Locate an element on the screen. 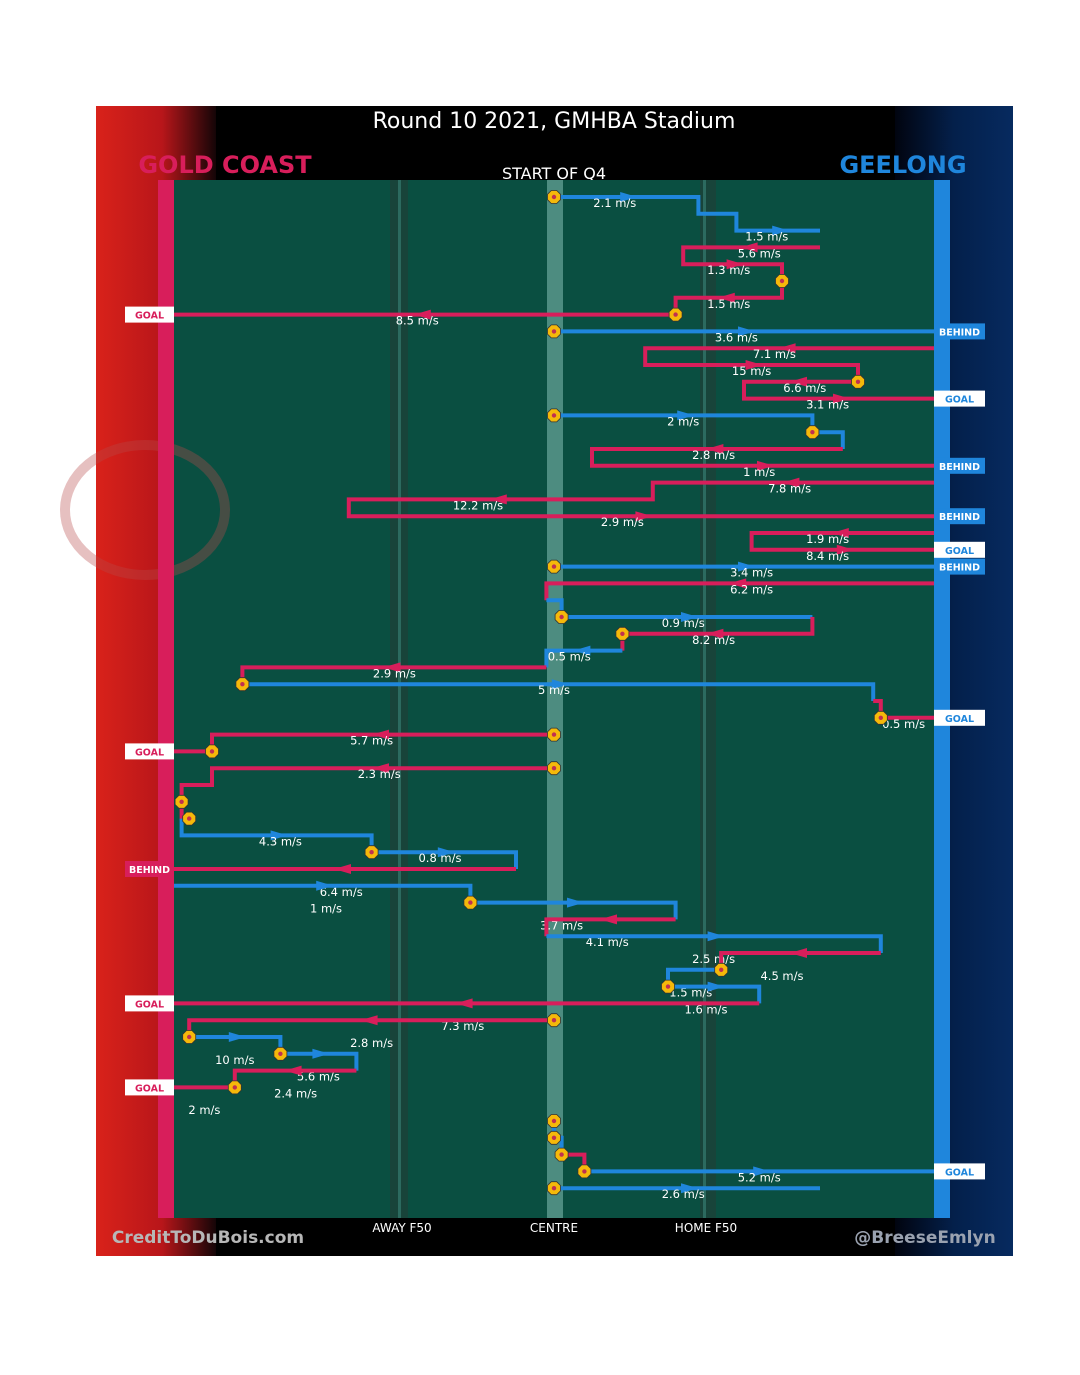 The height and width of the screenshot is (1375, 1080). speed-label-3-0: 3.6 m/s is located at coordinates (736, 337).